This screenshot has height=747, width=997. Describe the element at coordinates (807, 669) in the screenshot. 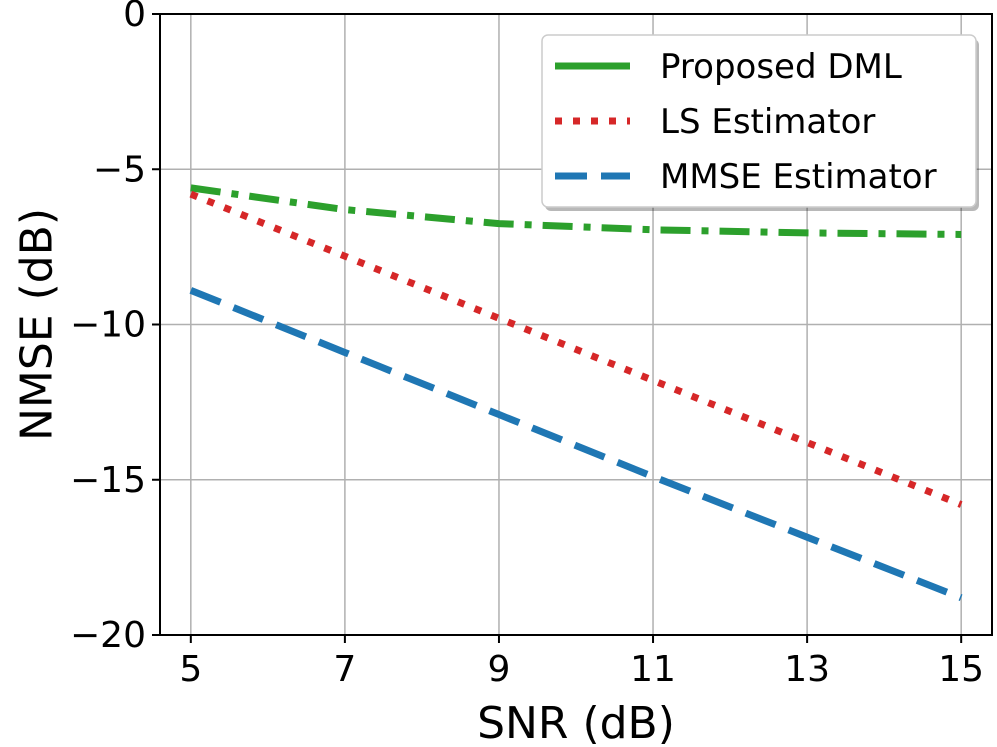

I see `x-tick-label-4: 13` at that location.